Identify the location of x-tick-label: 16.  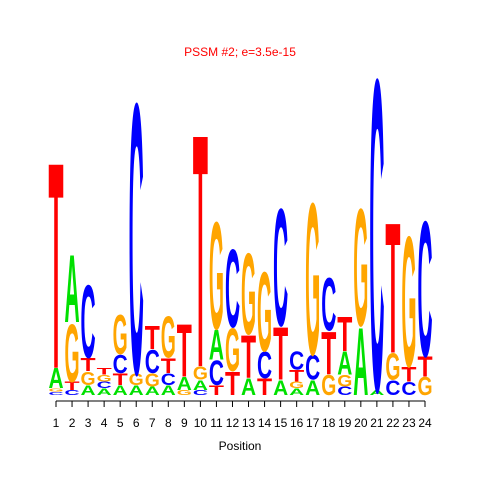
(297, 423).